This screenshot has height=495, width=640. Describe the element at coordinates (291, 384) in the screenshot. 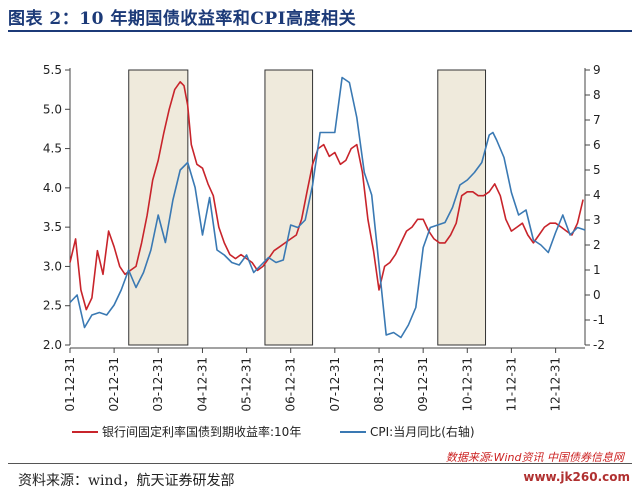

I see `x-tick-label: 06-12-31` at that location.